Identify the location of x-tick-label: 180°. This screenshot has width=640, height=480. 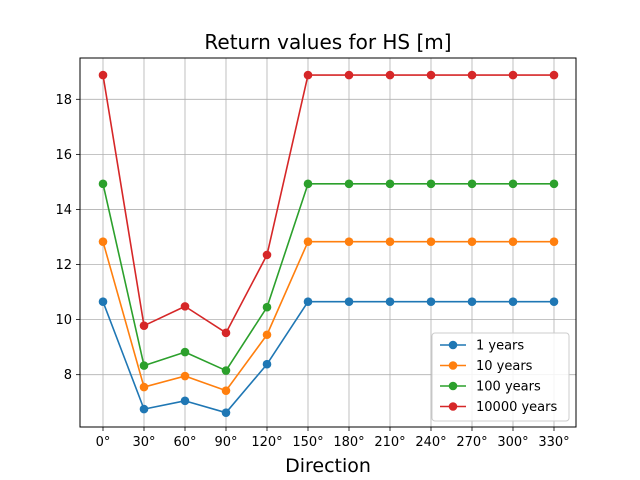
(348, 442).